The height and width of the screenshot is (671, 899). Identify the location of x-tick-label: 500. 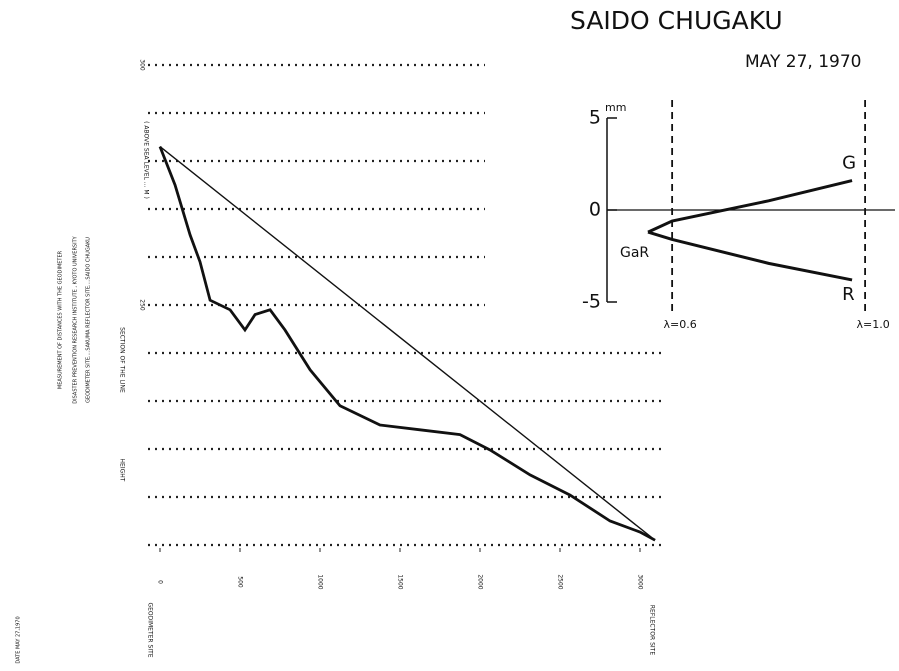
(240, 582).